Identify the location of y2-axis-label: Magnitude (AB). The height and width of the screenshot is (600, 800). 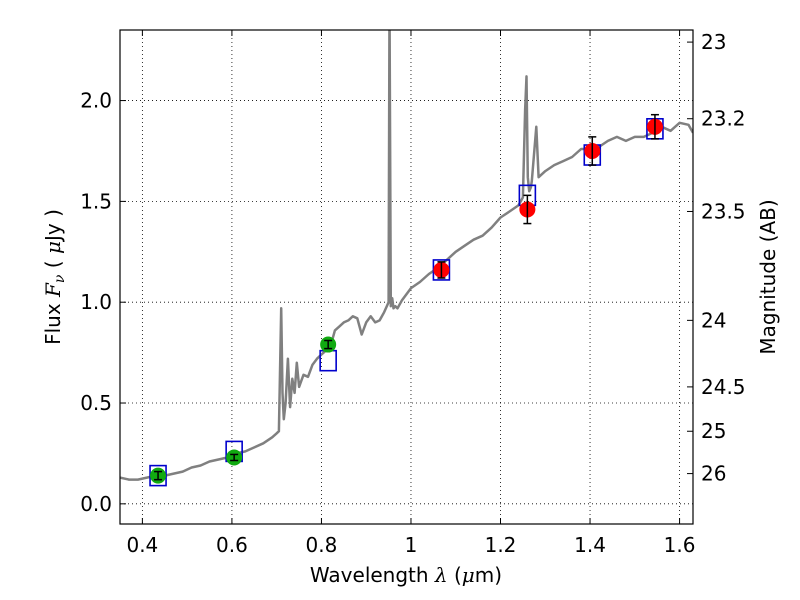
(768, 276).